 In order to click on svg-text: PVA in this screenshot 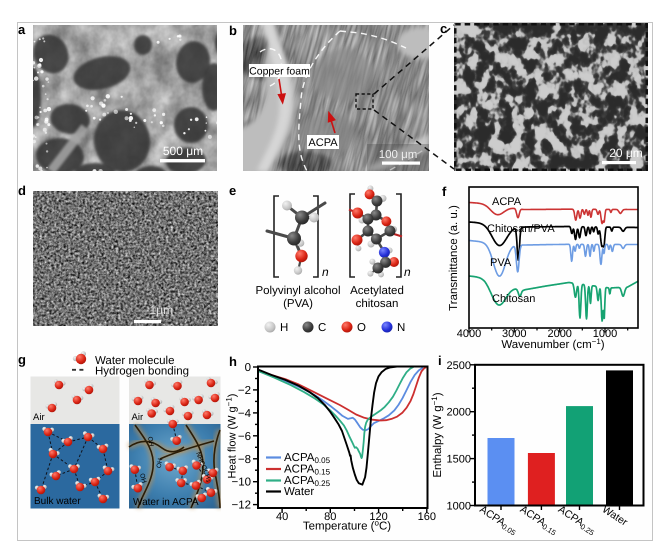, I will do `click(501, 263)`.